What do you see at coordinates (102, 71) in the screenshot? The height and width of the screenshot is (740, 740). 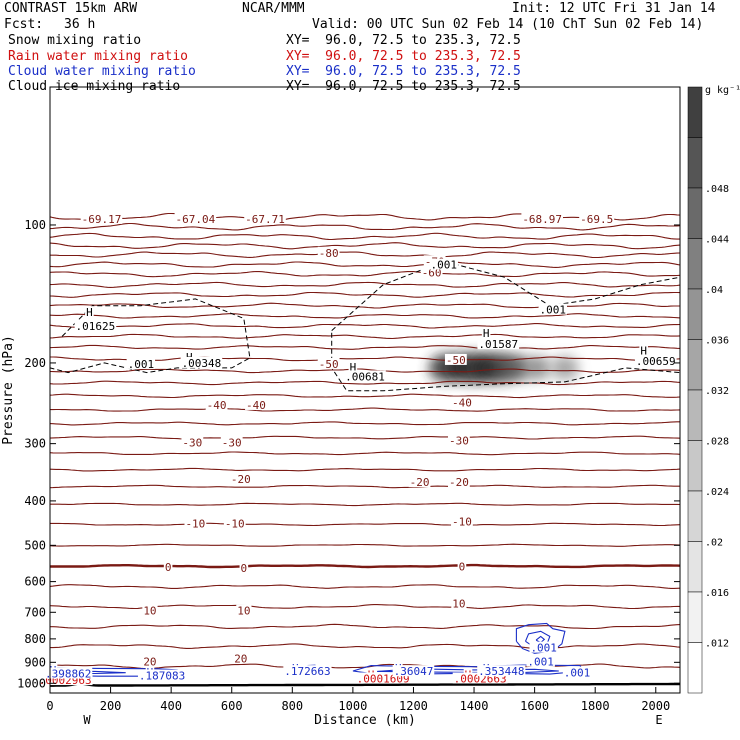 I see `field-name-cloud-water: Cloud water mixing ratio` at bounding box center [102, 71].